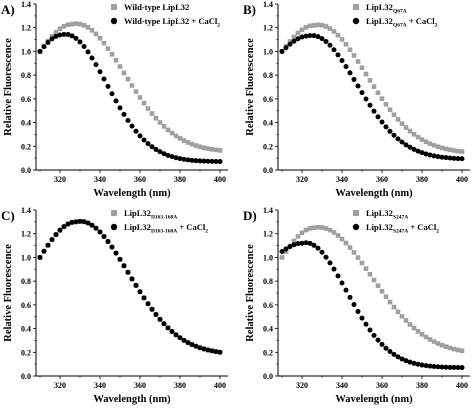  Describe the element at coordinates (26, 146) in the screenshot. I see `y-tick-label: 0.2` at that location.